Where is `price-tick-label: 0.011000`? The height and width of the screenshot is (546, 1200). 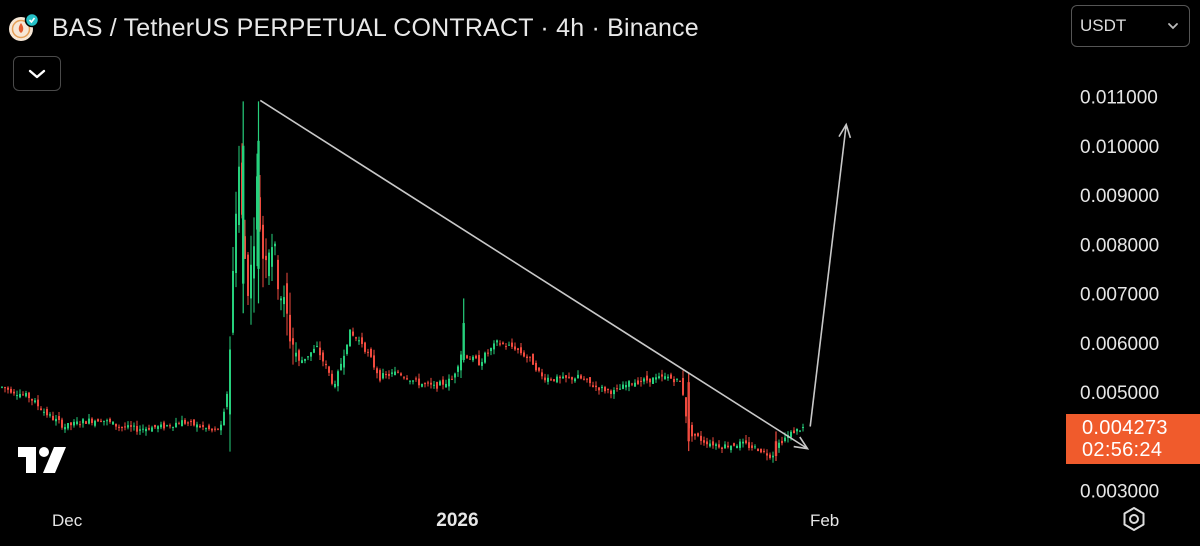
price-tick-label: 0.011000 is located at coordinates (1119, 98).